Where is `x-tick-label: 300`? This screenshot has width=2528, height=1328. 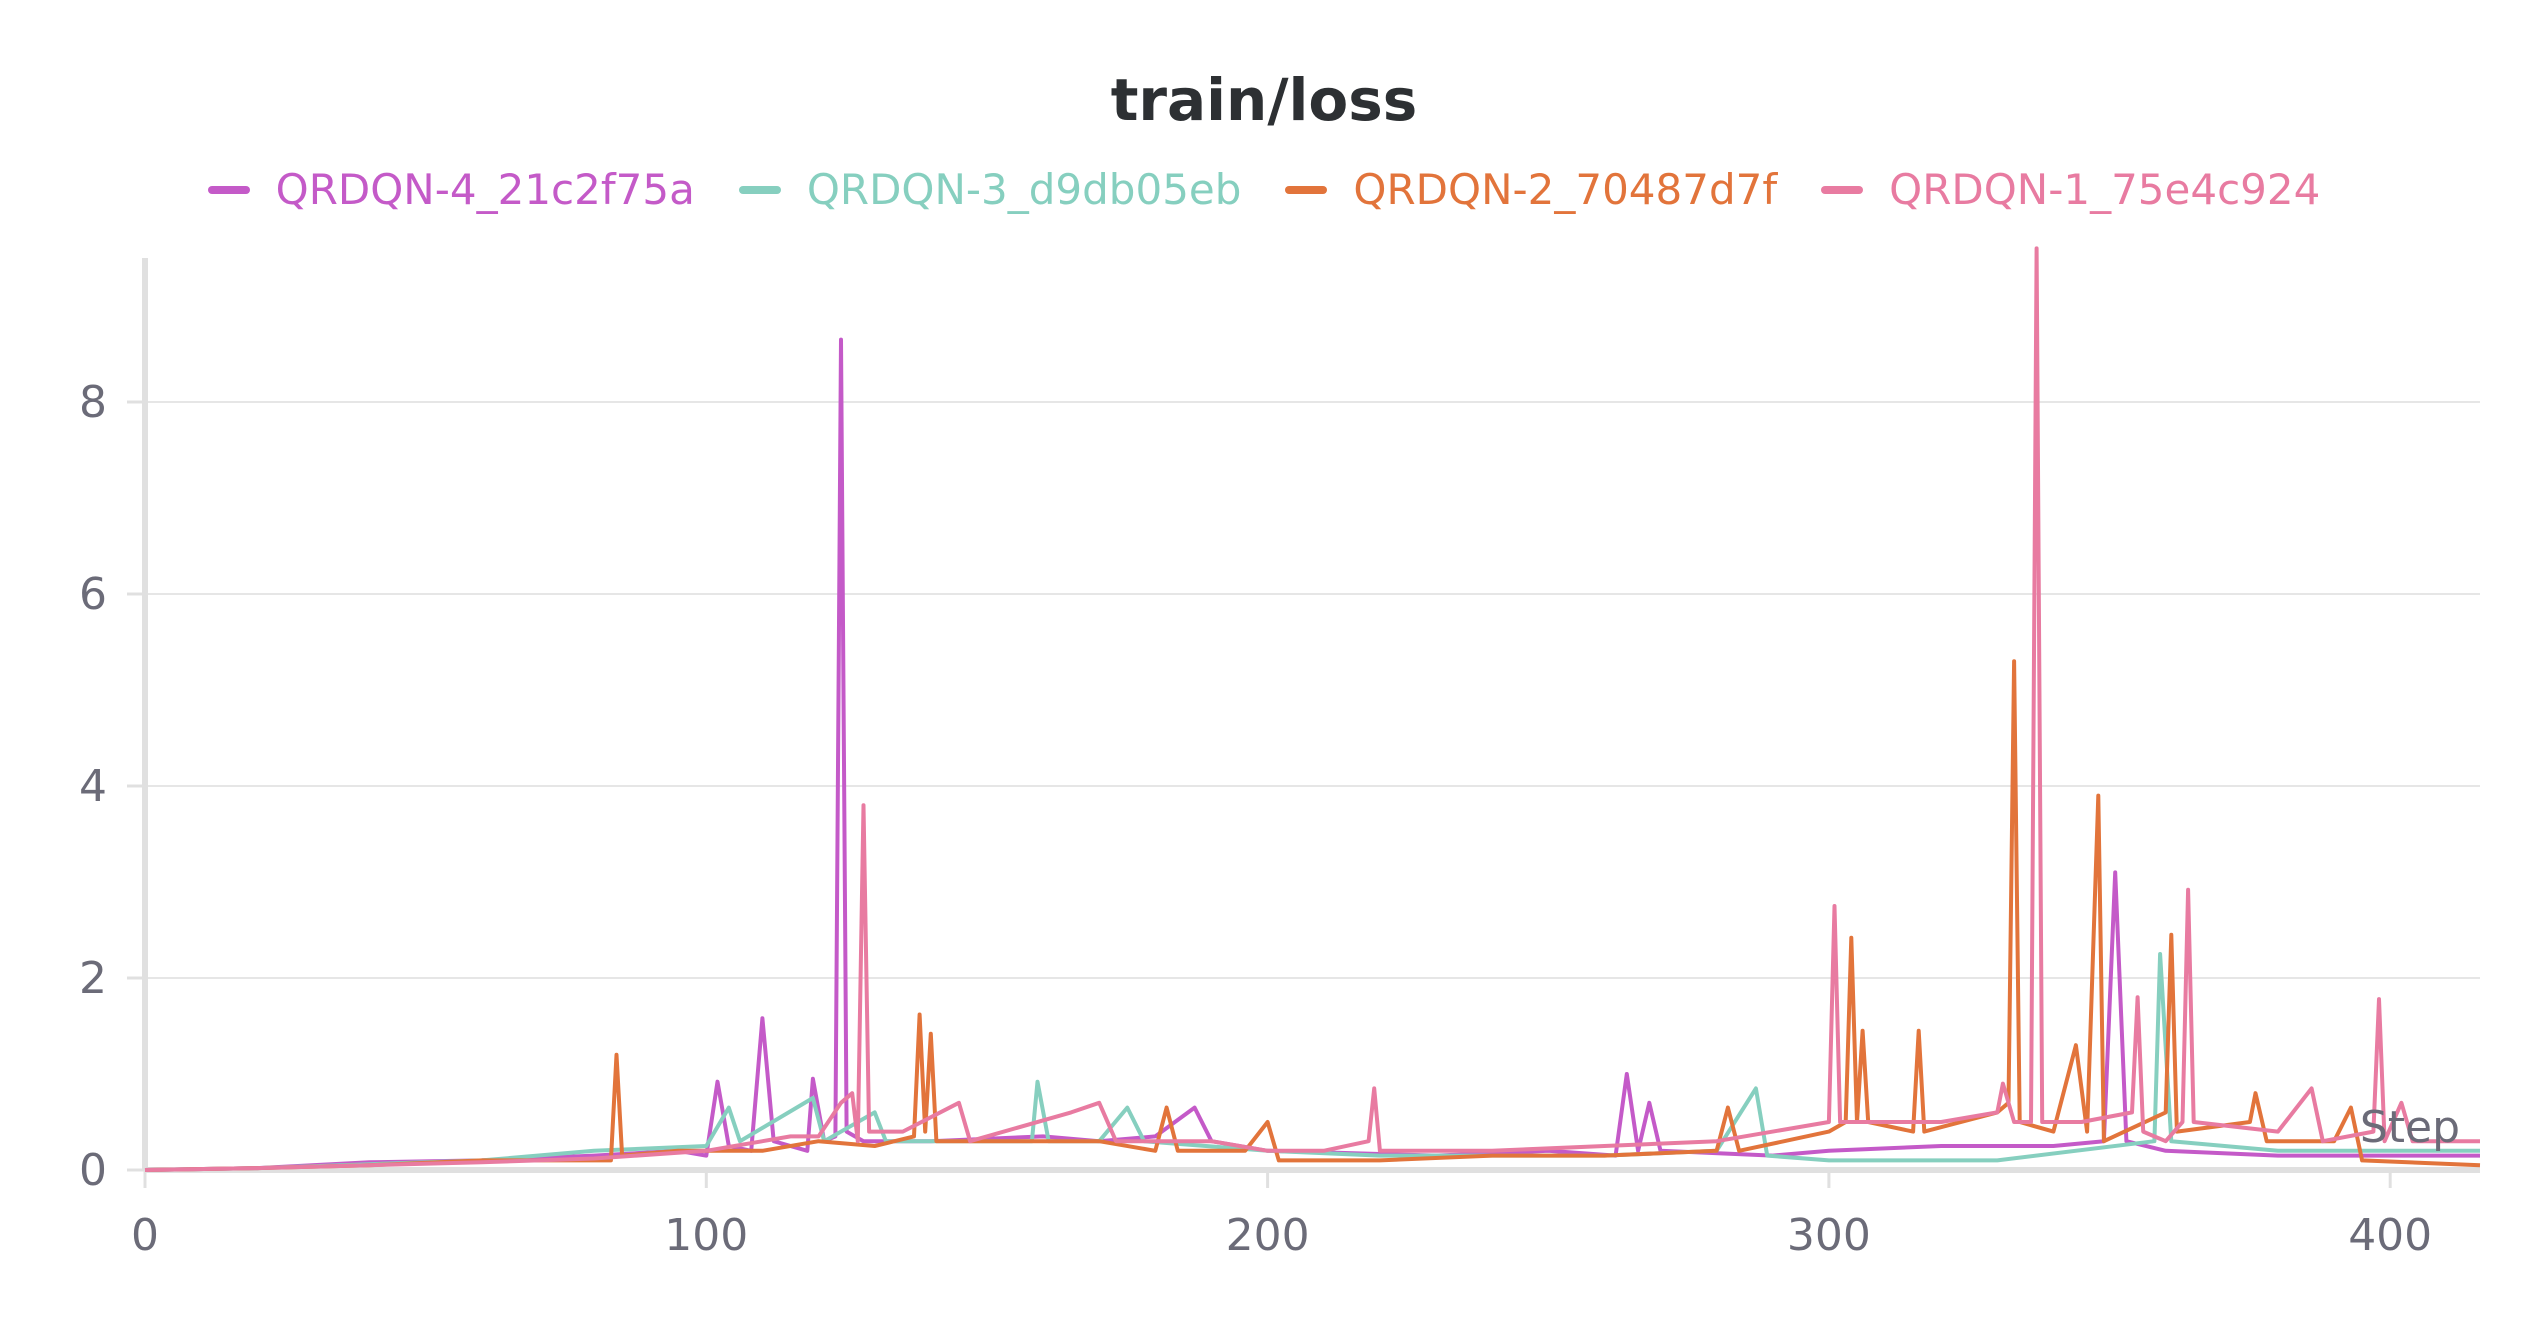
x-tick-label: 300 is located at coordinates (1829, 1235).